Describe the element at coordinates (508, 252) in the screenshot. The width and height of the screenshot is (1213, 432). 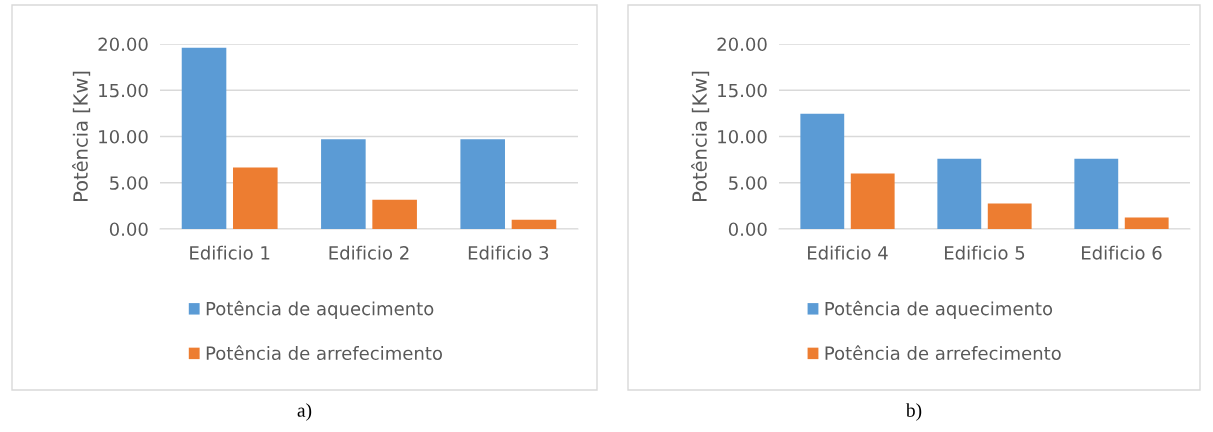
I see `x-tick-label: Edificio 3` at that location.